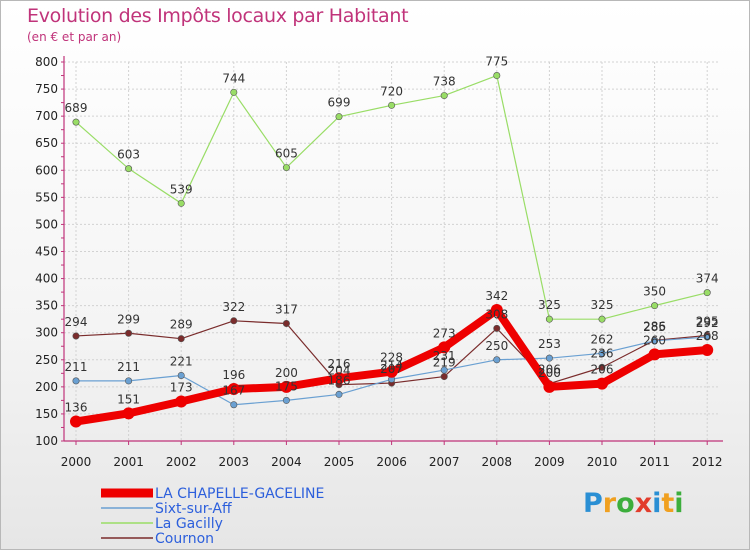 This screenshot has height=551, width=750. I want to click on data-label: 250, so click(496, 346).